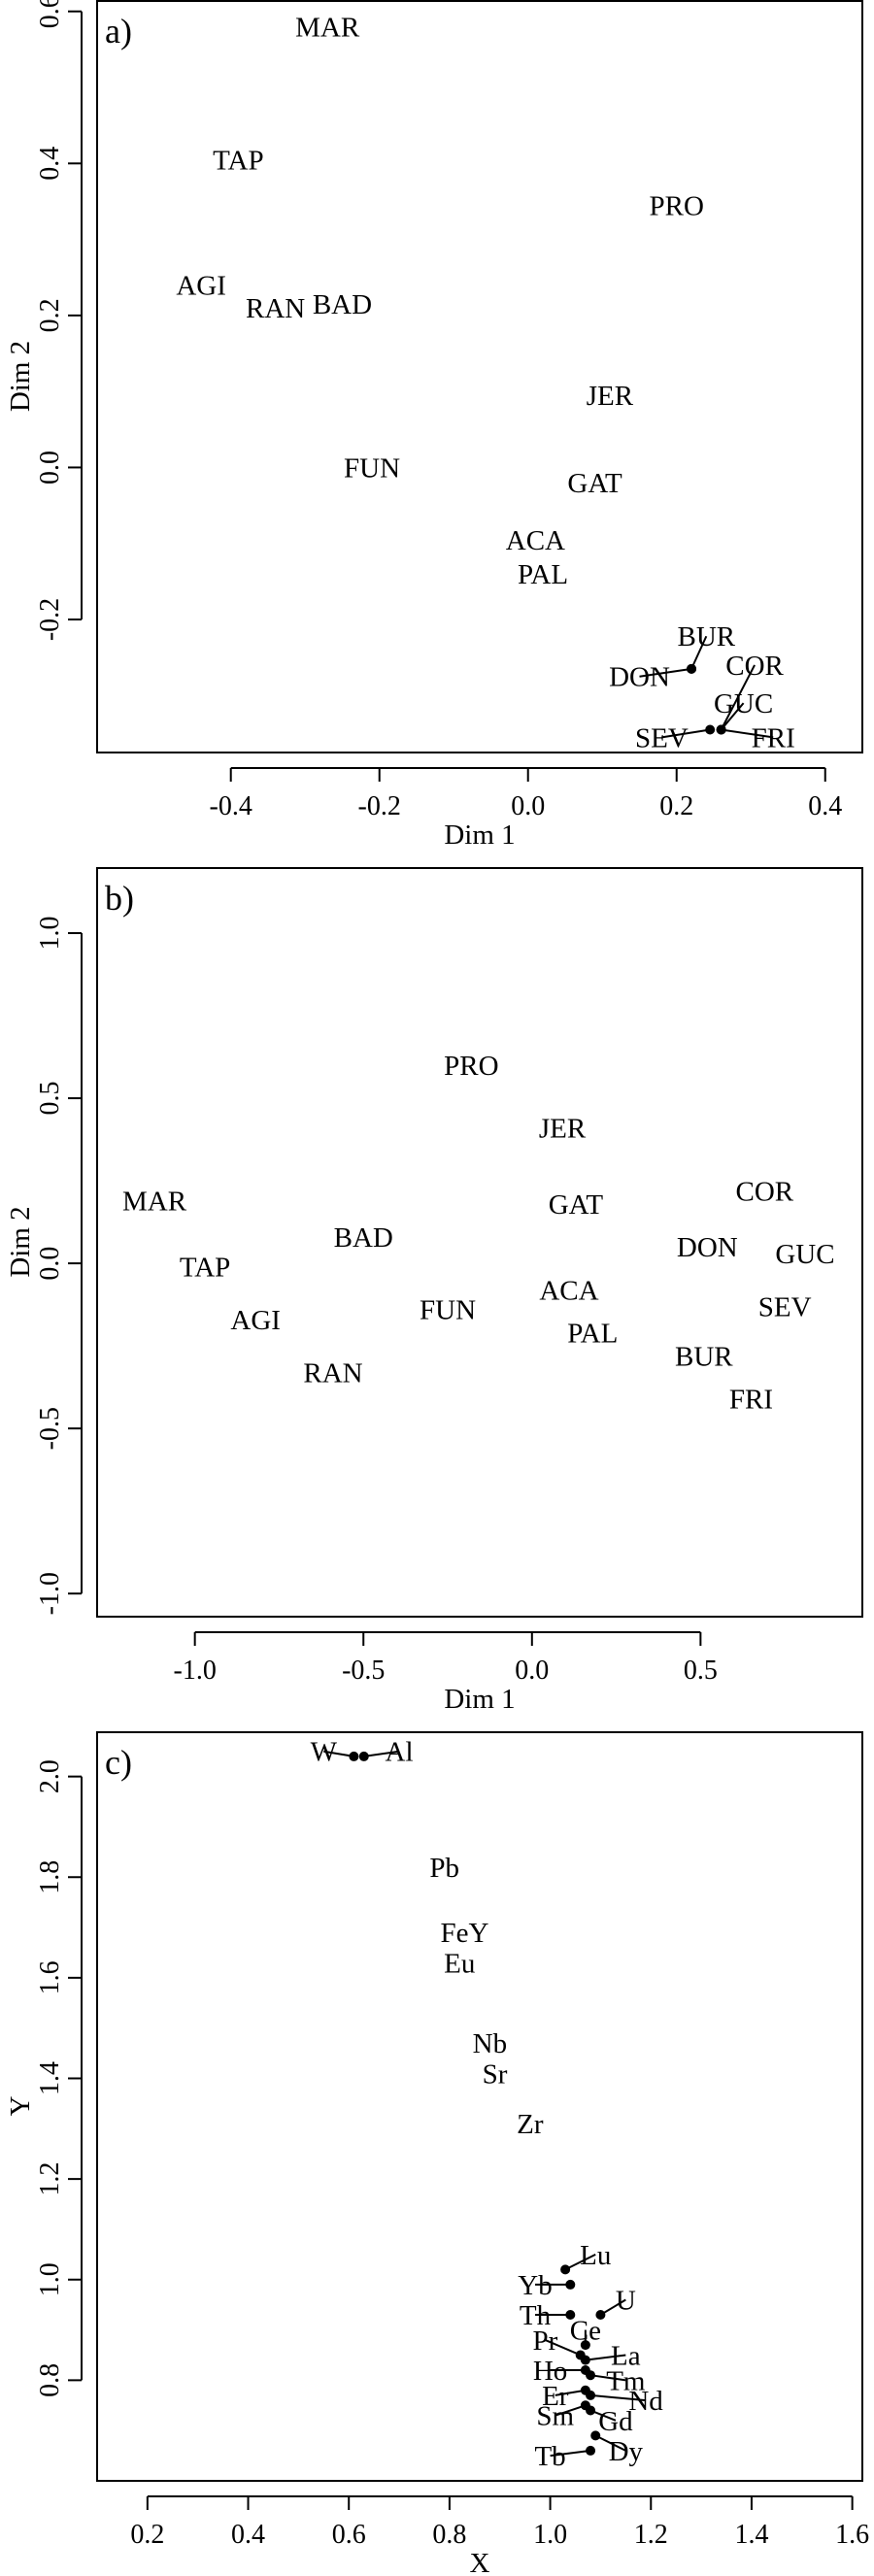  What do you see at coordinates (701, 1671) in the screenshot?
I see `x-tick-label: 0.5` at bounding box center [701, 1671].